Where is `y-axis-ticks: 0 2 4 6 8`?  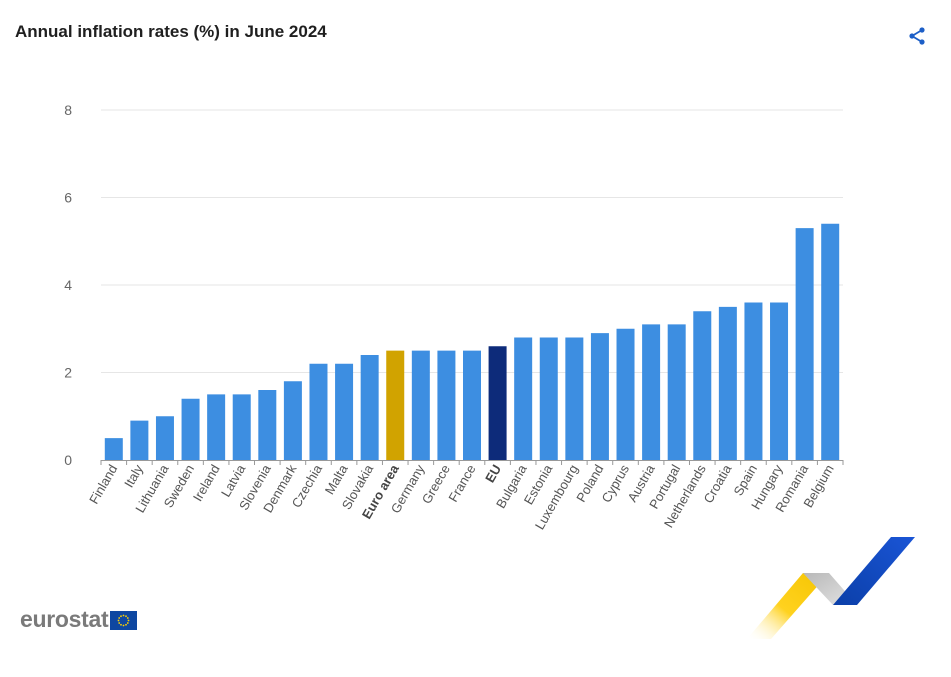 y-axis-ticks: 0 2 4 6 8 is located at coordinates (68, 285).